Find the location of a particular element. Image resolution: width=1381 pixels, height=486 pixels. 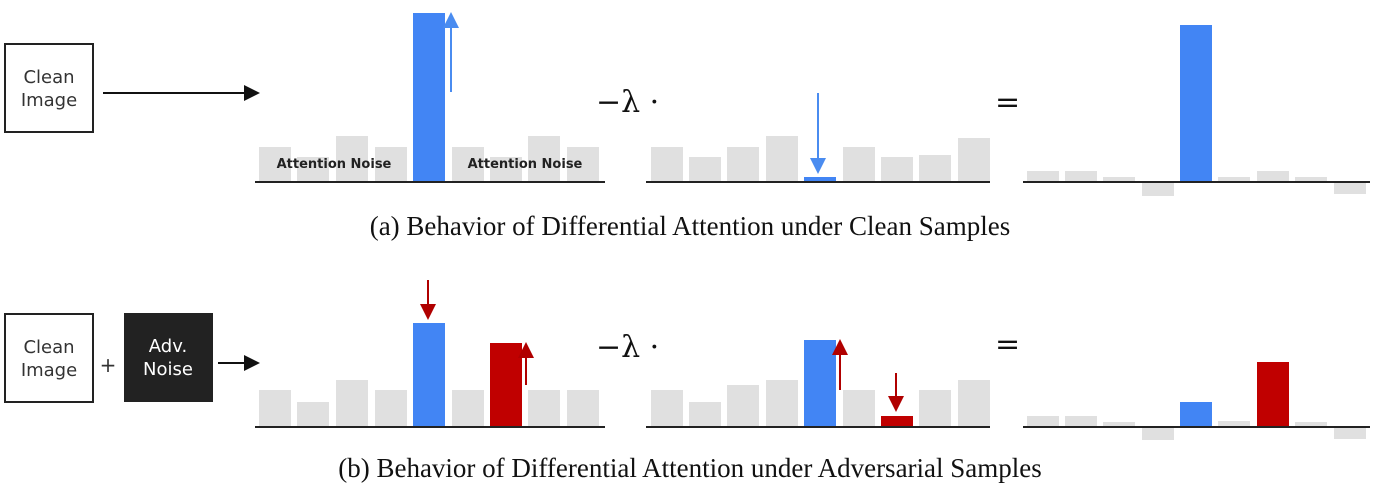

noise-label: Noise is located at coordinates (168, 369).